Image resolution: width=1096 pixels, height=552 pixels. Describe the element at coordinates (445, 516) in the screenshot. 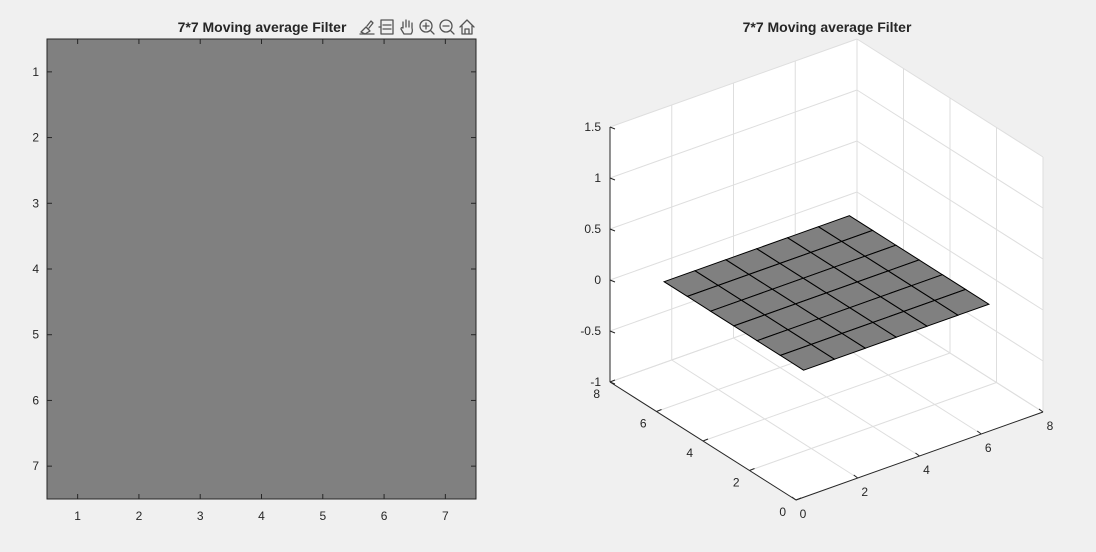

I see `image-x-tick-label: 7` at that location.